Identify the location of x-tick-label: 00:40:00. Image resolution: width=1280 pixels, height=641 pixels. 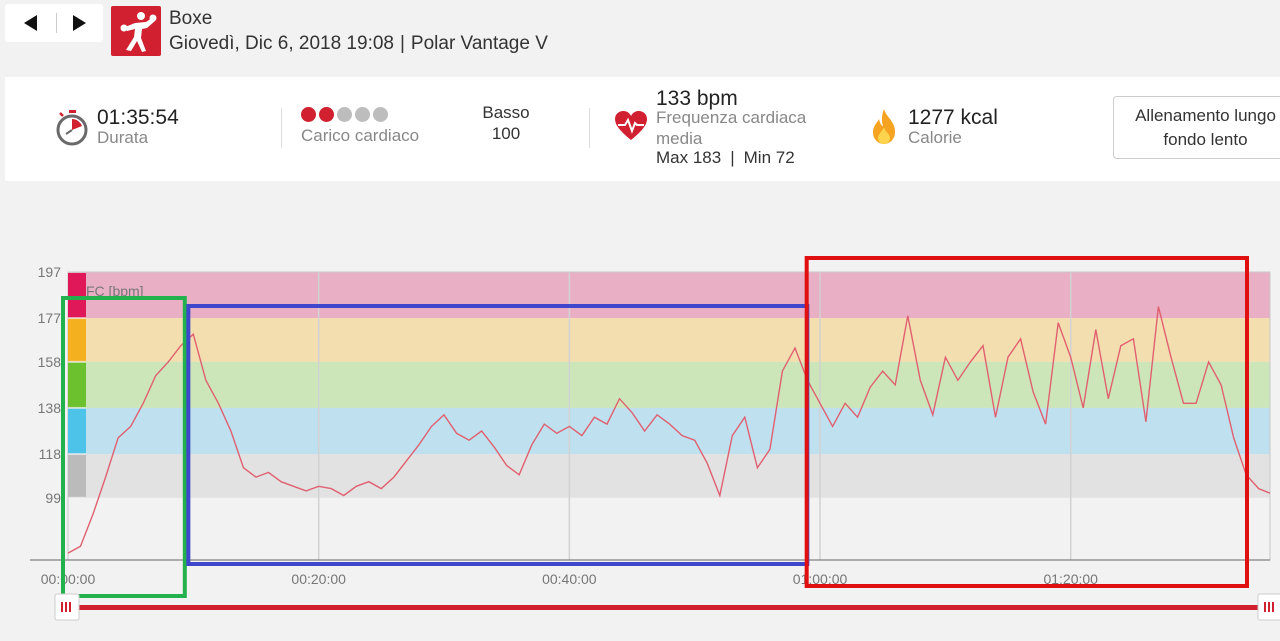
(569, 579).